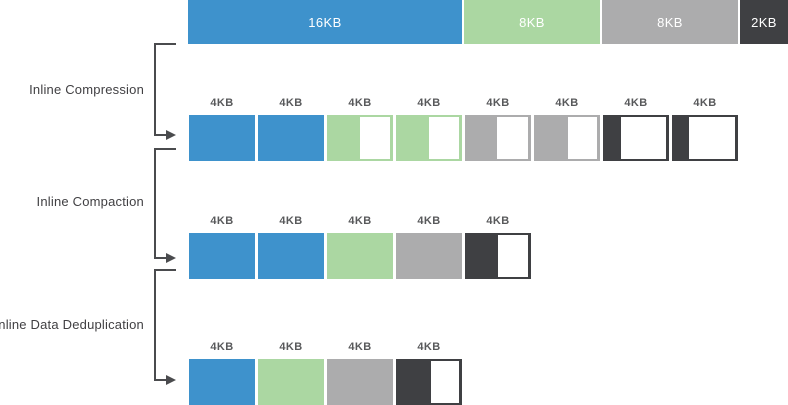 This screenshot has height=405, width=788. What do you see at coordinates (165, 91) in the screenshot?
I see `bracket-arrow-compression` at bounding box center [165, 91].